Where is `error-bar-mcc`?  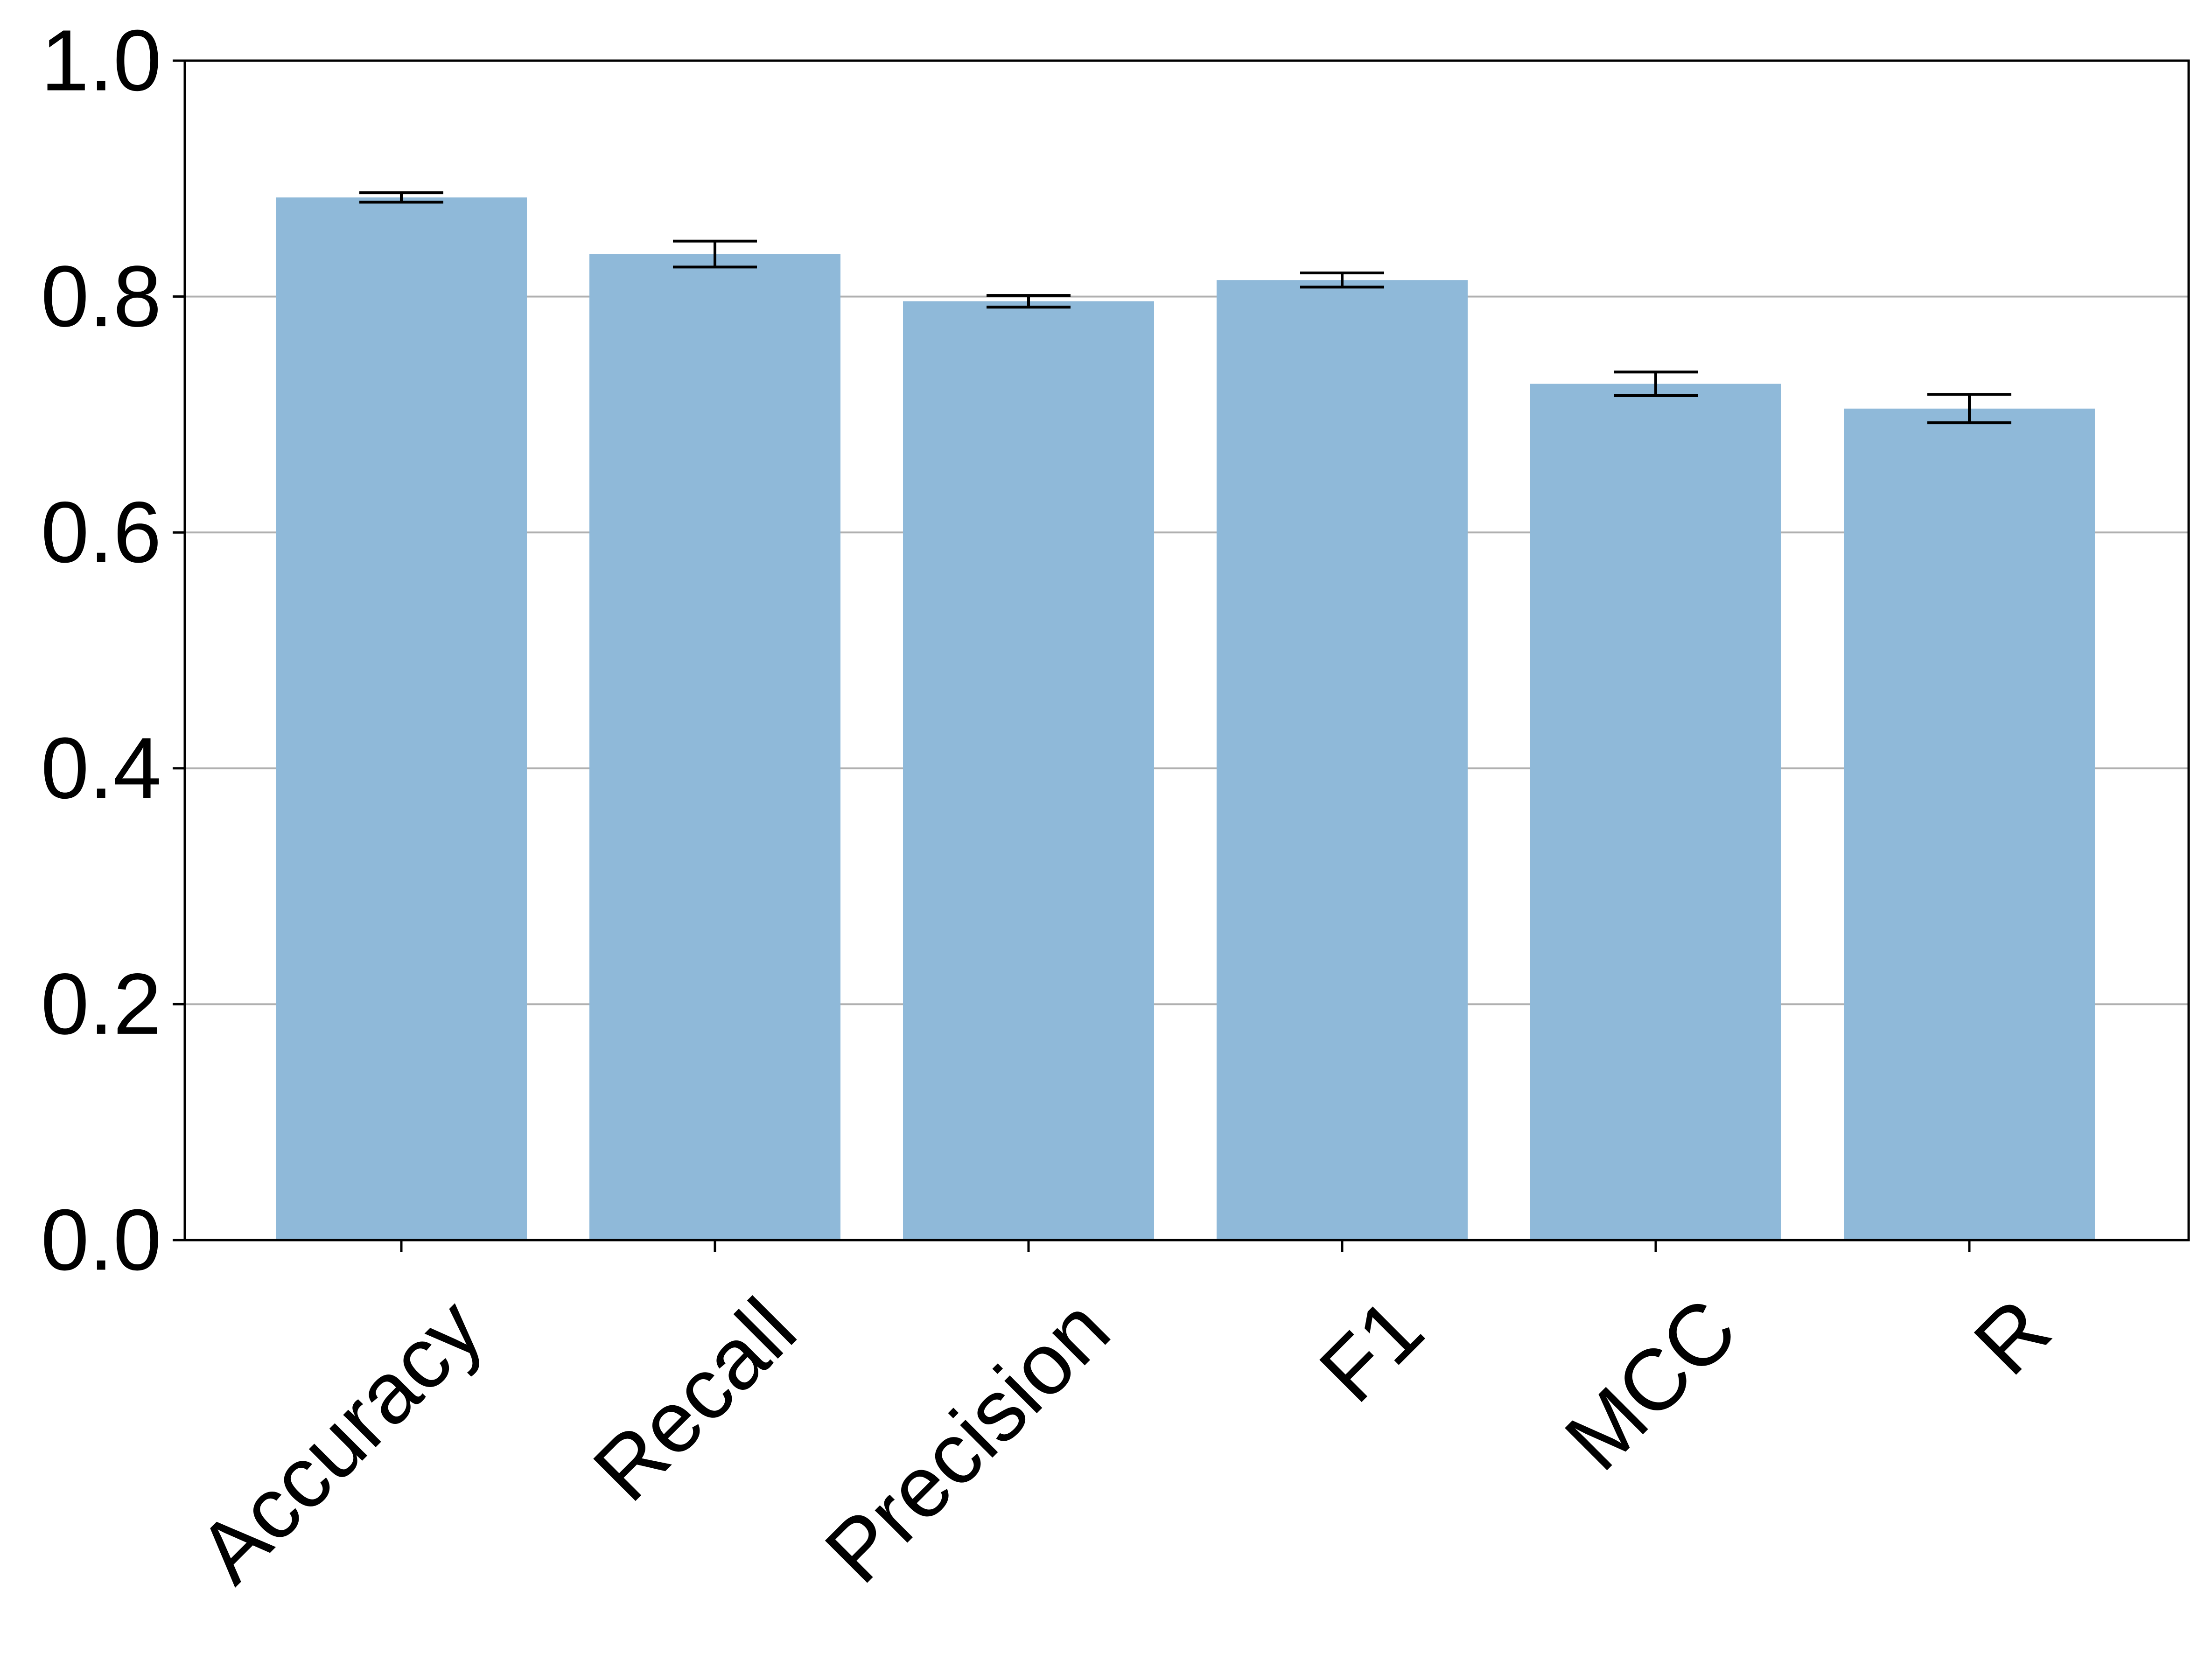
error-bar-mcc is located at coordinates (1656, 383).